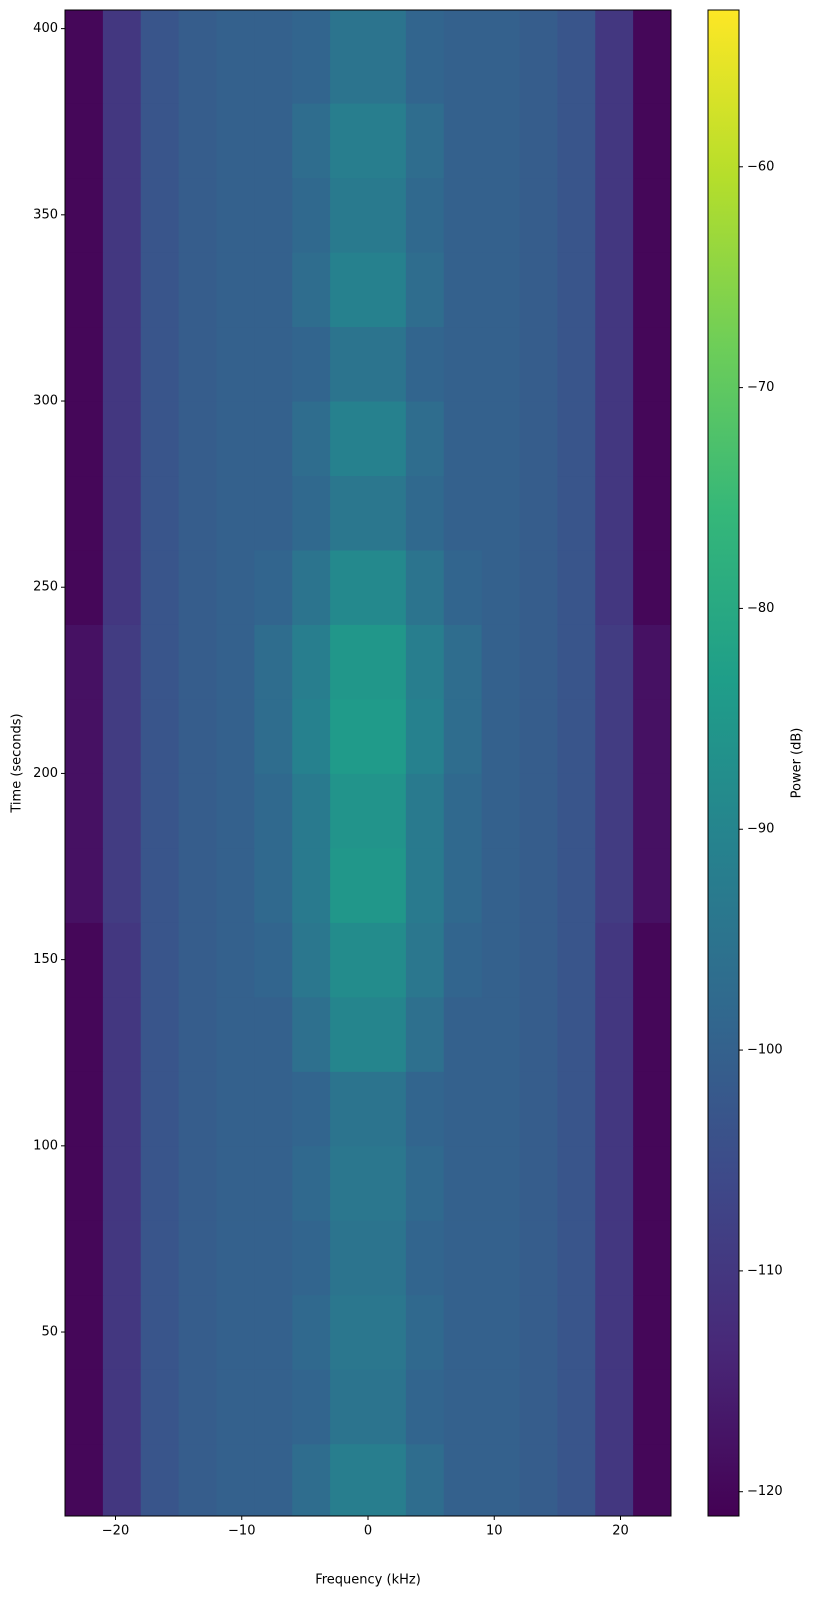 The image size is (832, 1603). Describe the element at coordinates (723, 763) in the screenshot. I see `colorbar` at that location.